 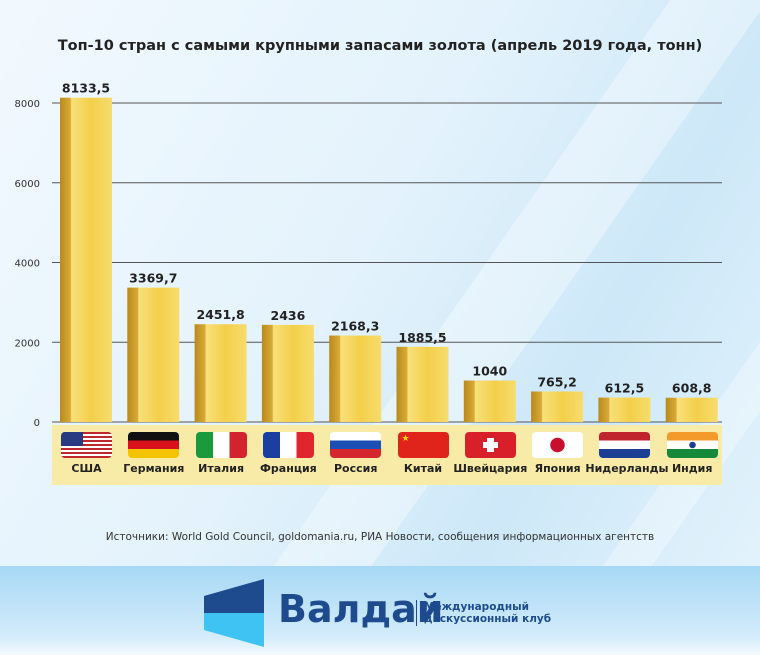 What do you see at coordinates (476, 607) in the screenshot?
I see `logo-subtitle-line-1: Международный` at bounding box center [476, 607].